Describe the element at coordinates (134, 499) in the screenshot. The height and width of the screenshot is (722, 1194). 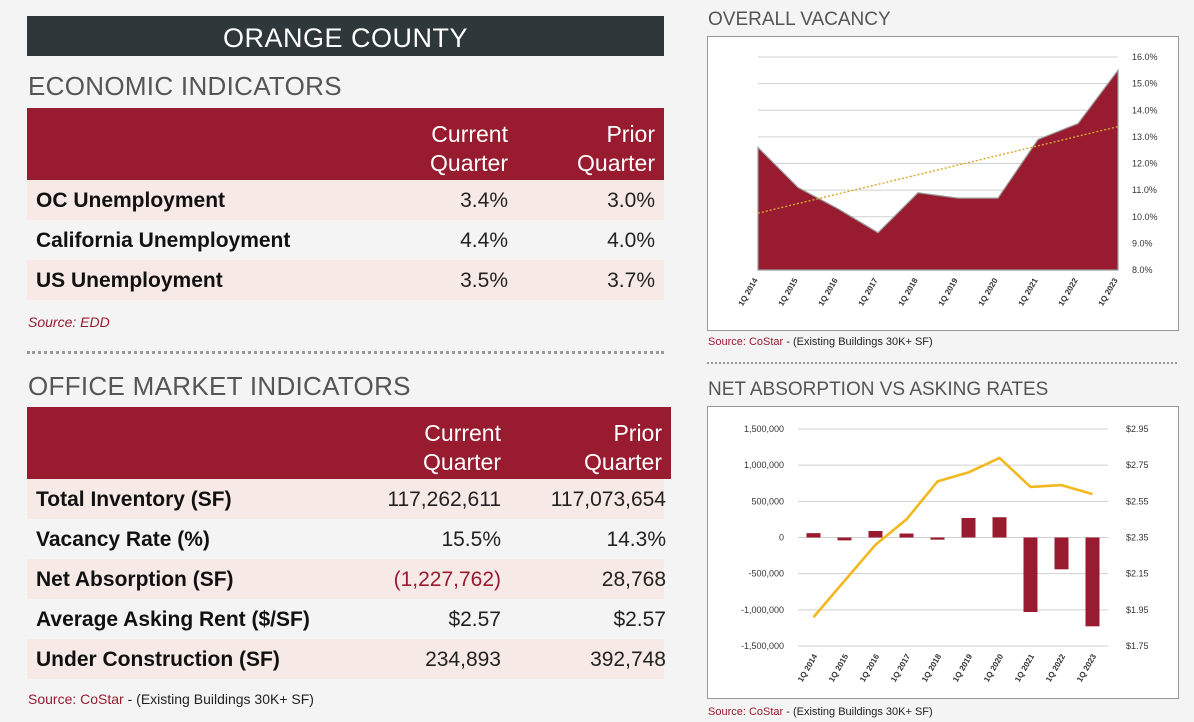
I see `row-label: Total Inventory (SF)` at that location.